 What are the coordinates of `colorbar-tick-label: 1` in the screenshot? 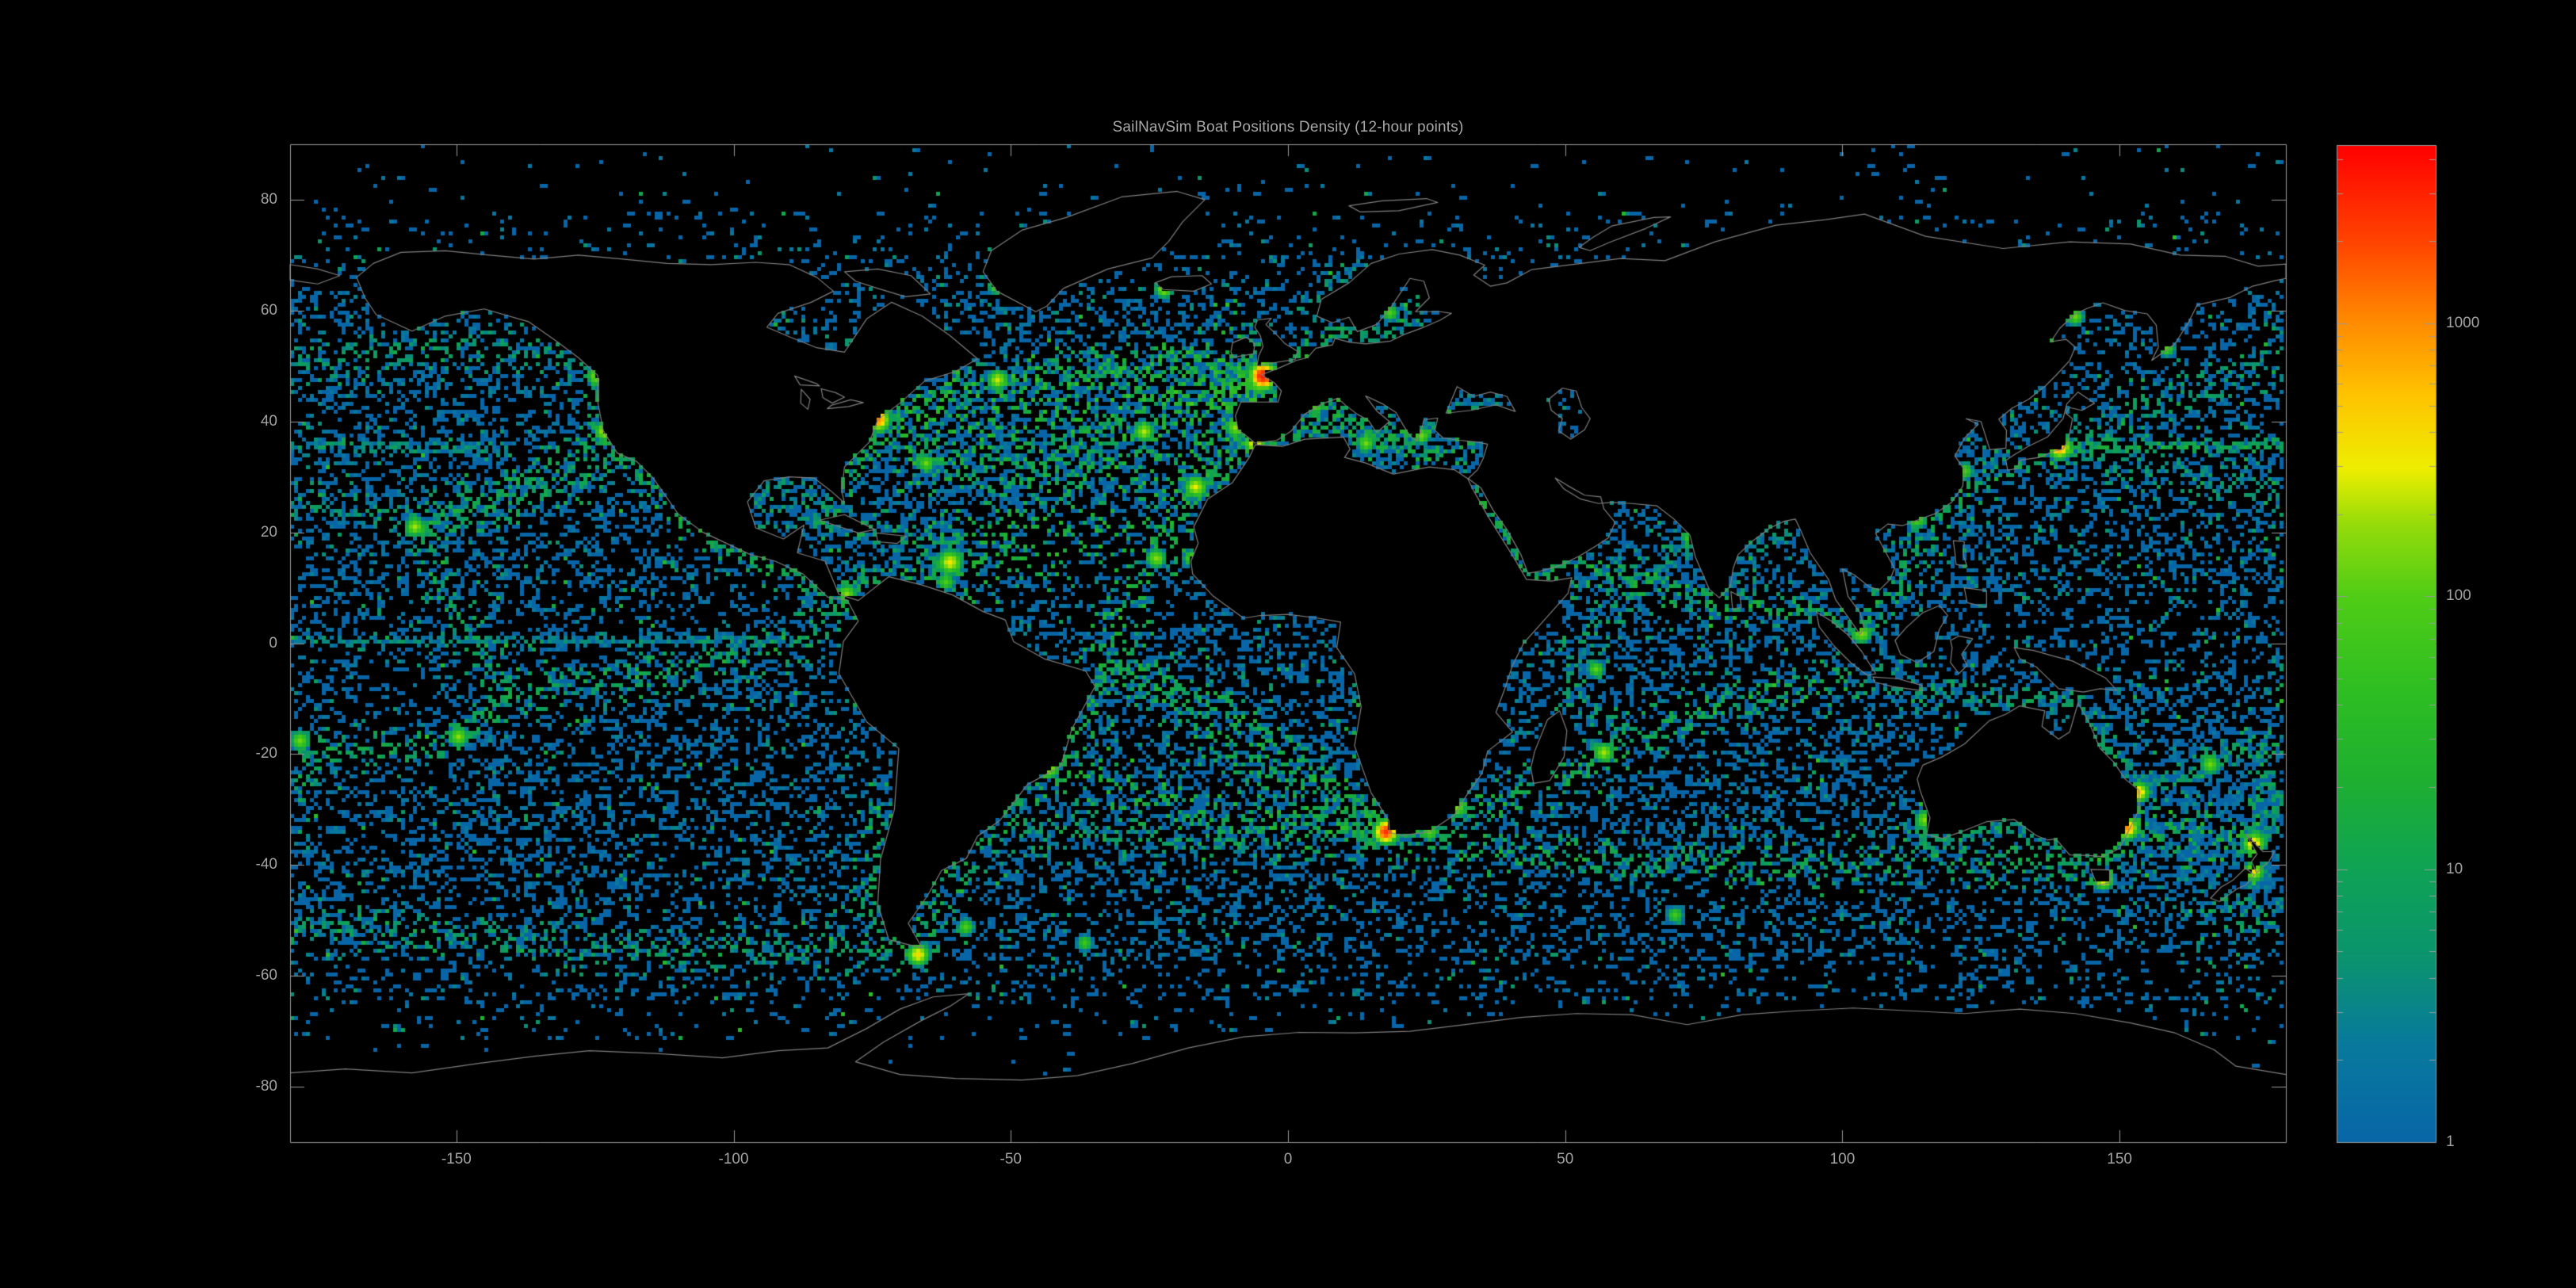 It's located at (2450, 1141).